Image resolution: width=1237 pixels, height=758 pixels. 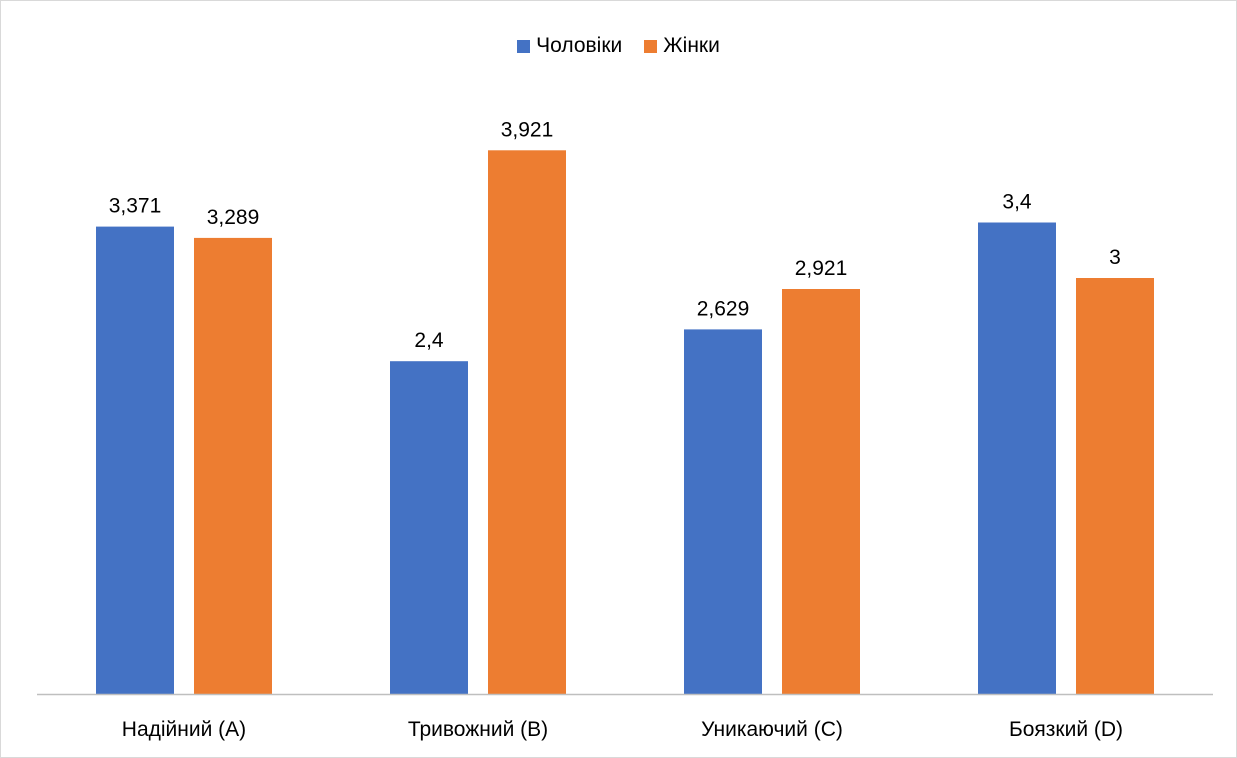 I want to click on category-label-3: Уникаючий (С), so click(x=772, y=729).